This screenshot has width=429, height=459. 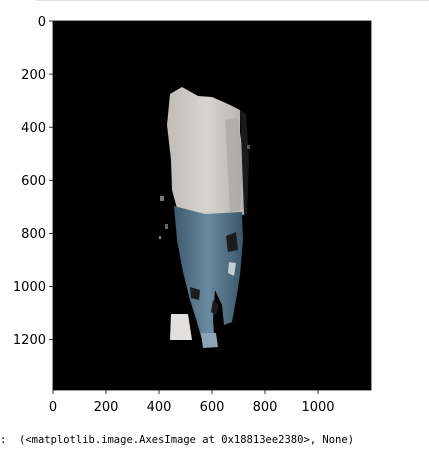 I want to click on y-tick-label: 800, so click(x=33, y=234).